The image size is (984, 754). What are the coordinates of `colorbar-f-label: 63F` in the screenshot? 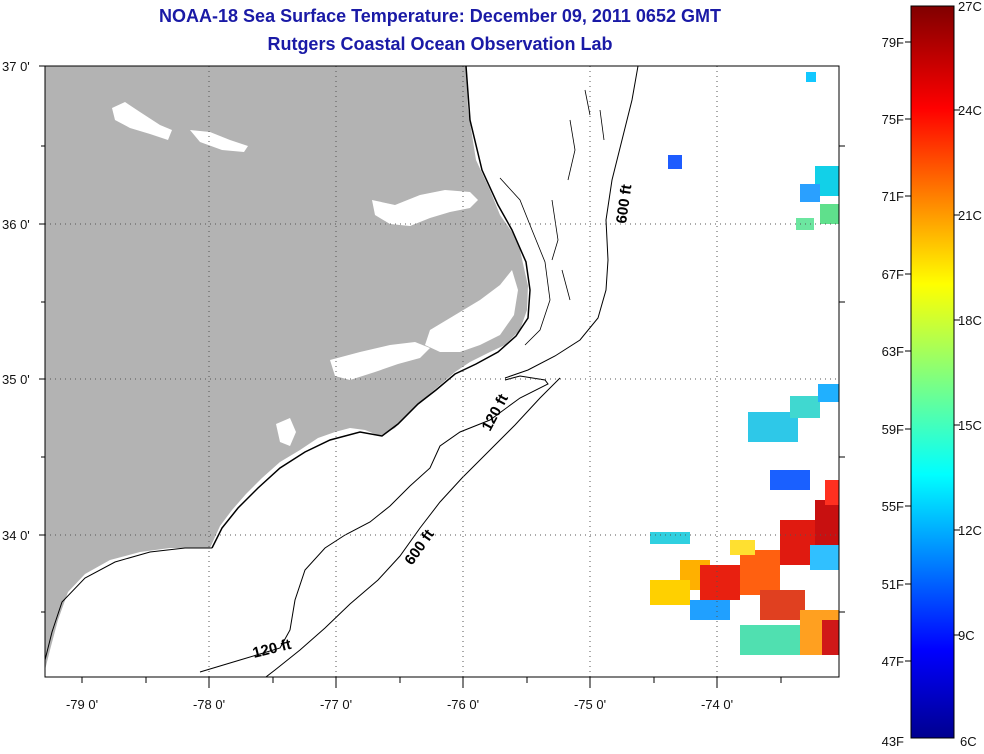 It's located at (893, 351).